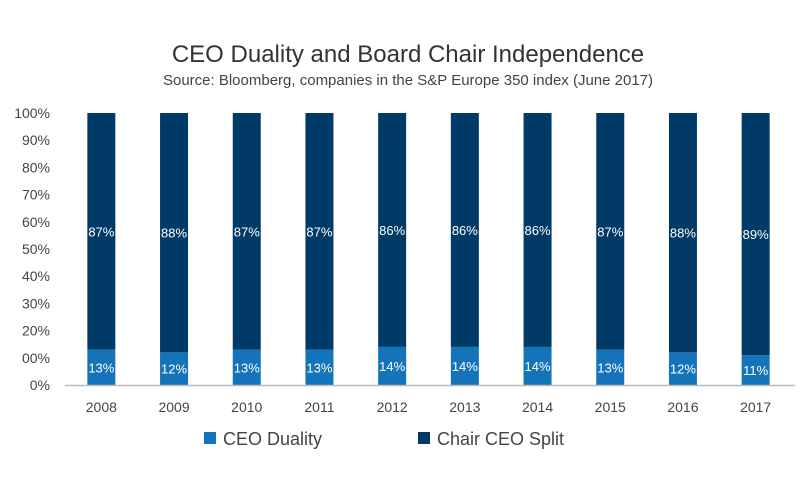 Image resolution: width=800 pixels, height=497 pixels. What do you see at coordinates (408, 54) in the screenshot?
I see `chart-title: CEO Duality and Board Chair Independence` at bounding box center [408, 54].